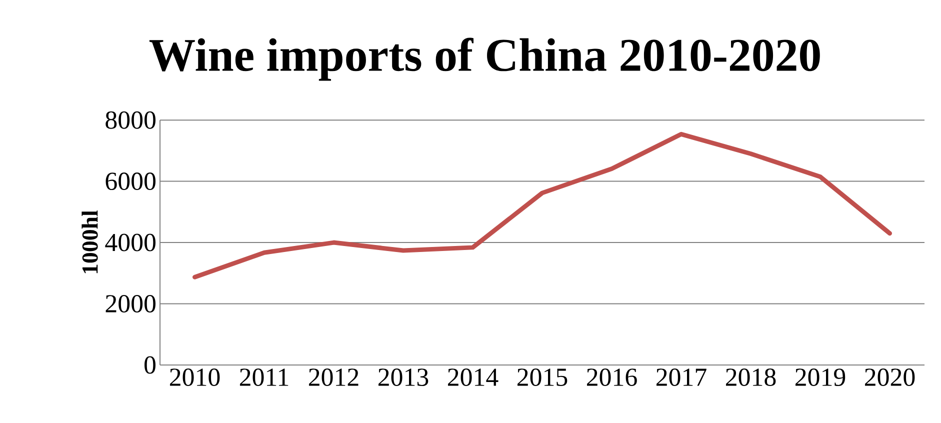 The height and width of the screenshot is (423, 941). What do you see at coordinates (820, 377) in the screenshot?
I see `x-tick-label: 2019` at bounding box center [820, 377].